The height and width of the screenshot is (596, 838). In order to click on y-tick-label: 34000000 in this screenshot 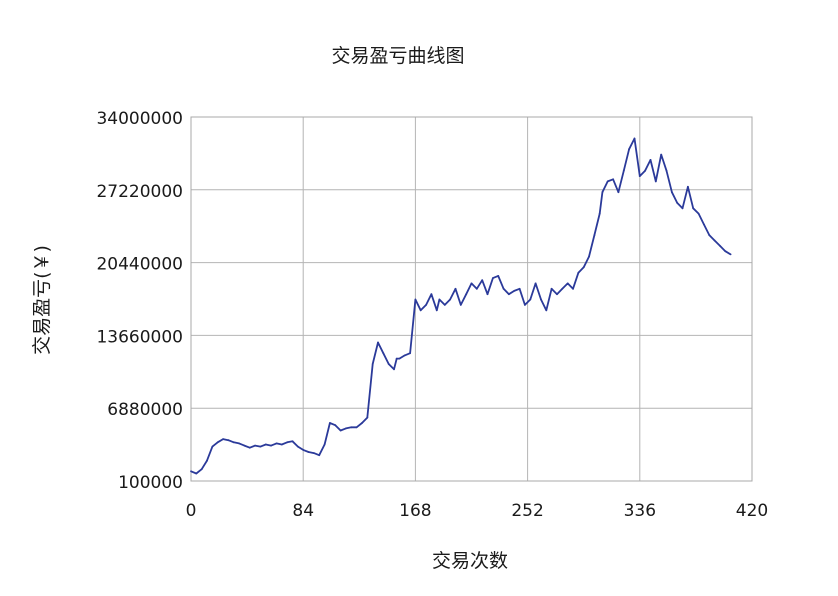, I will do `click(139, 119)`.